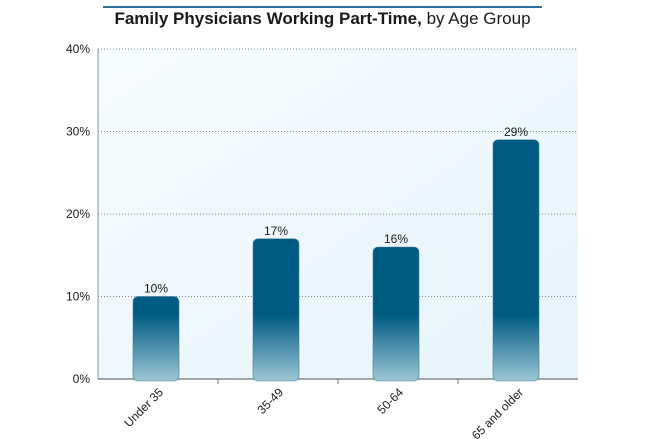 The height and width of the screenshot is (439, 645). I want to click on x-tick-label: 50-64, so click(391, 401).